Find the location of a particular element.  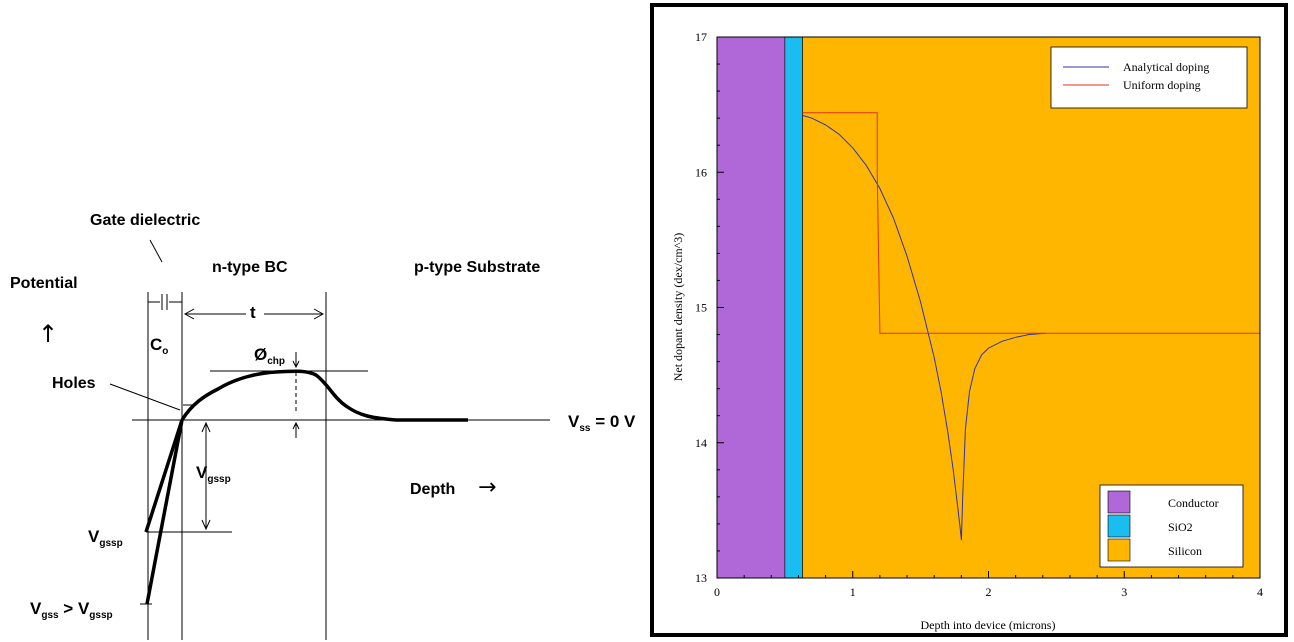

regions-legend: Conductor SiO2 Silicon is located at coordinates (1171, 526).